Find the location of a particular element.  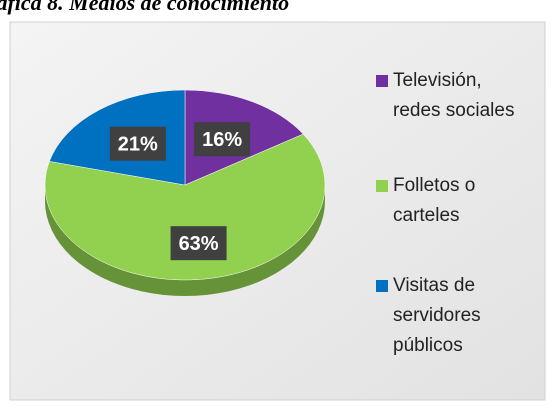

slice-side is located at coordinates (185, 240).